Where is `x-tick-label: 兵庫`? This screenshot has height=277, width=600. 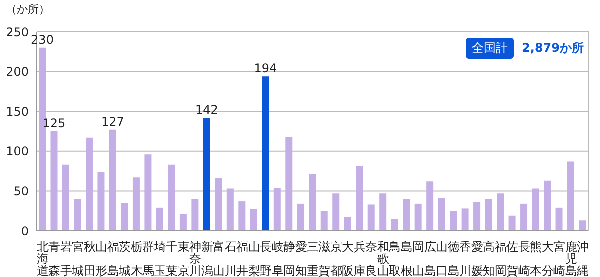 x-tick-label: 兵庫 is located at coordinates (360, 258).